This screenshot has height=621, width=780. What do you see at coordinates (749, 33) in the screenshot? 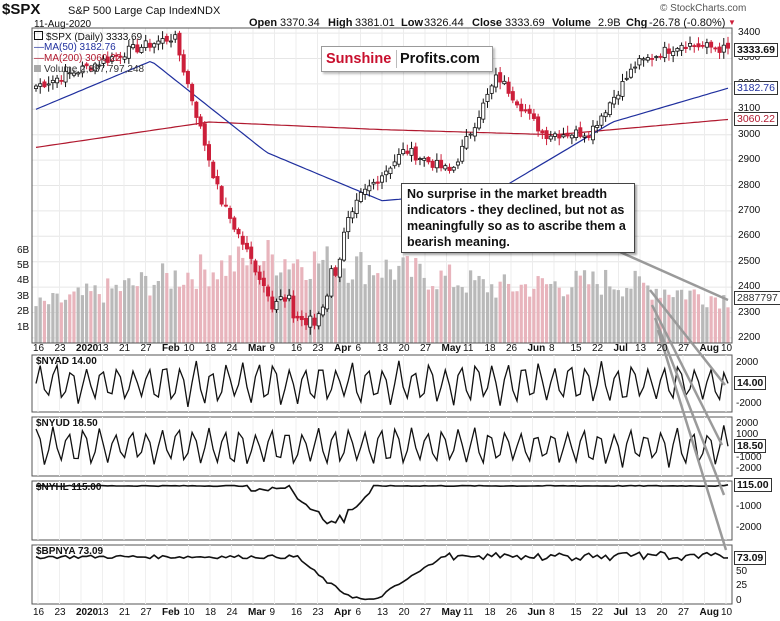
I see `price-tick-label: 3400` at bounding box center [749, 33].